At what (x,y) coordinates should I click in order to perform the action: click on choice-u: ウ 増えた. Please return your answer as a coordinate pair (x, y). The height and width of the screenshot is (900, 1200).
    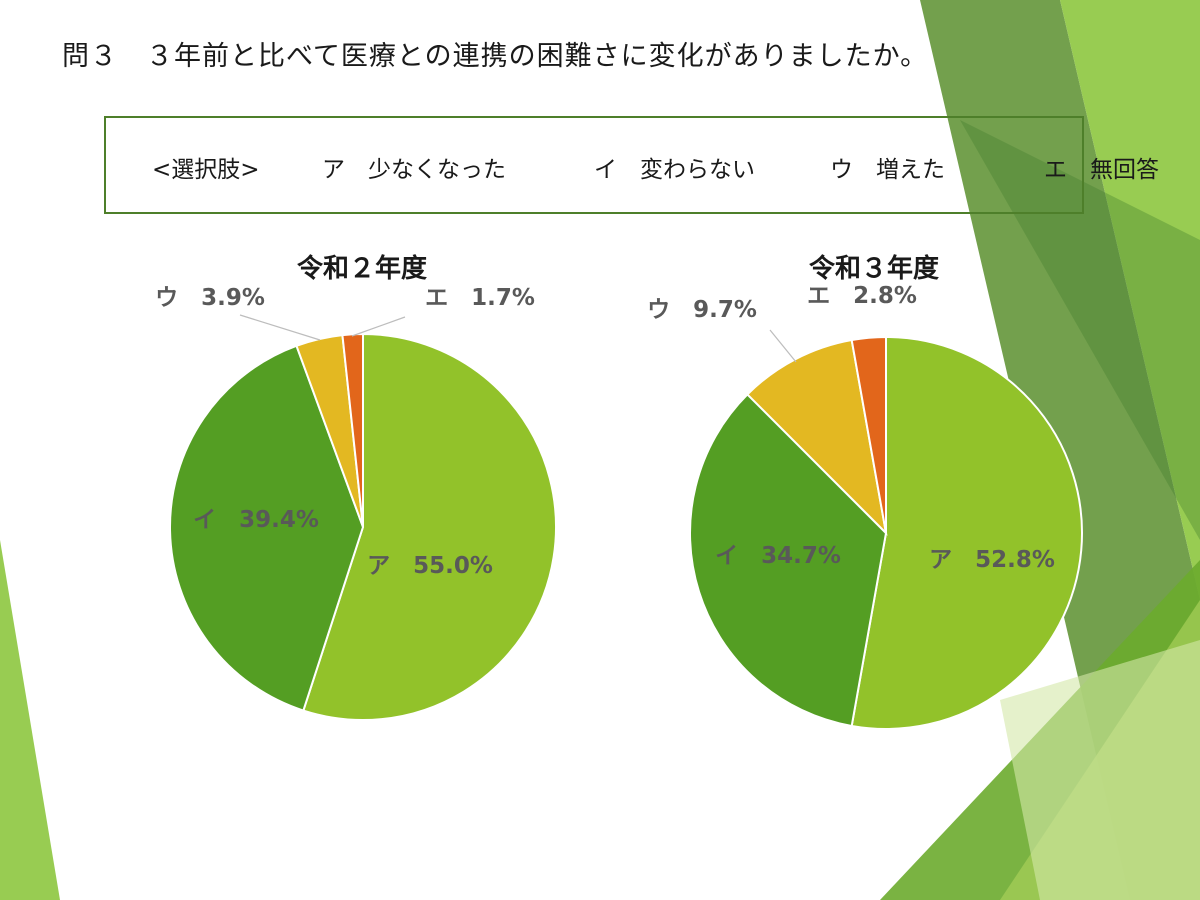
    Looking at the image, I should click on (887, 167).